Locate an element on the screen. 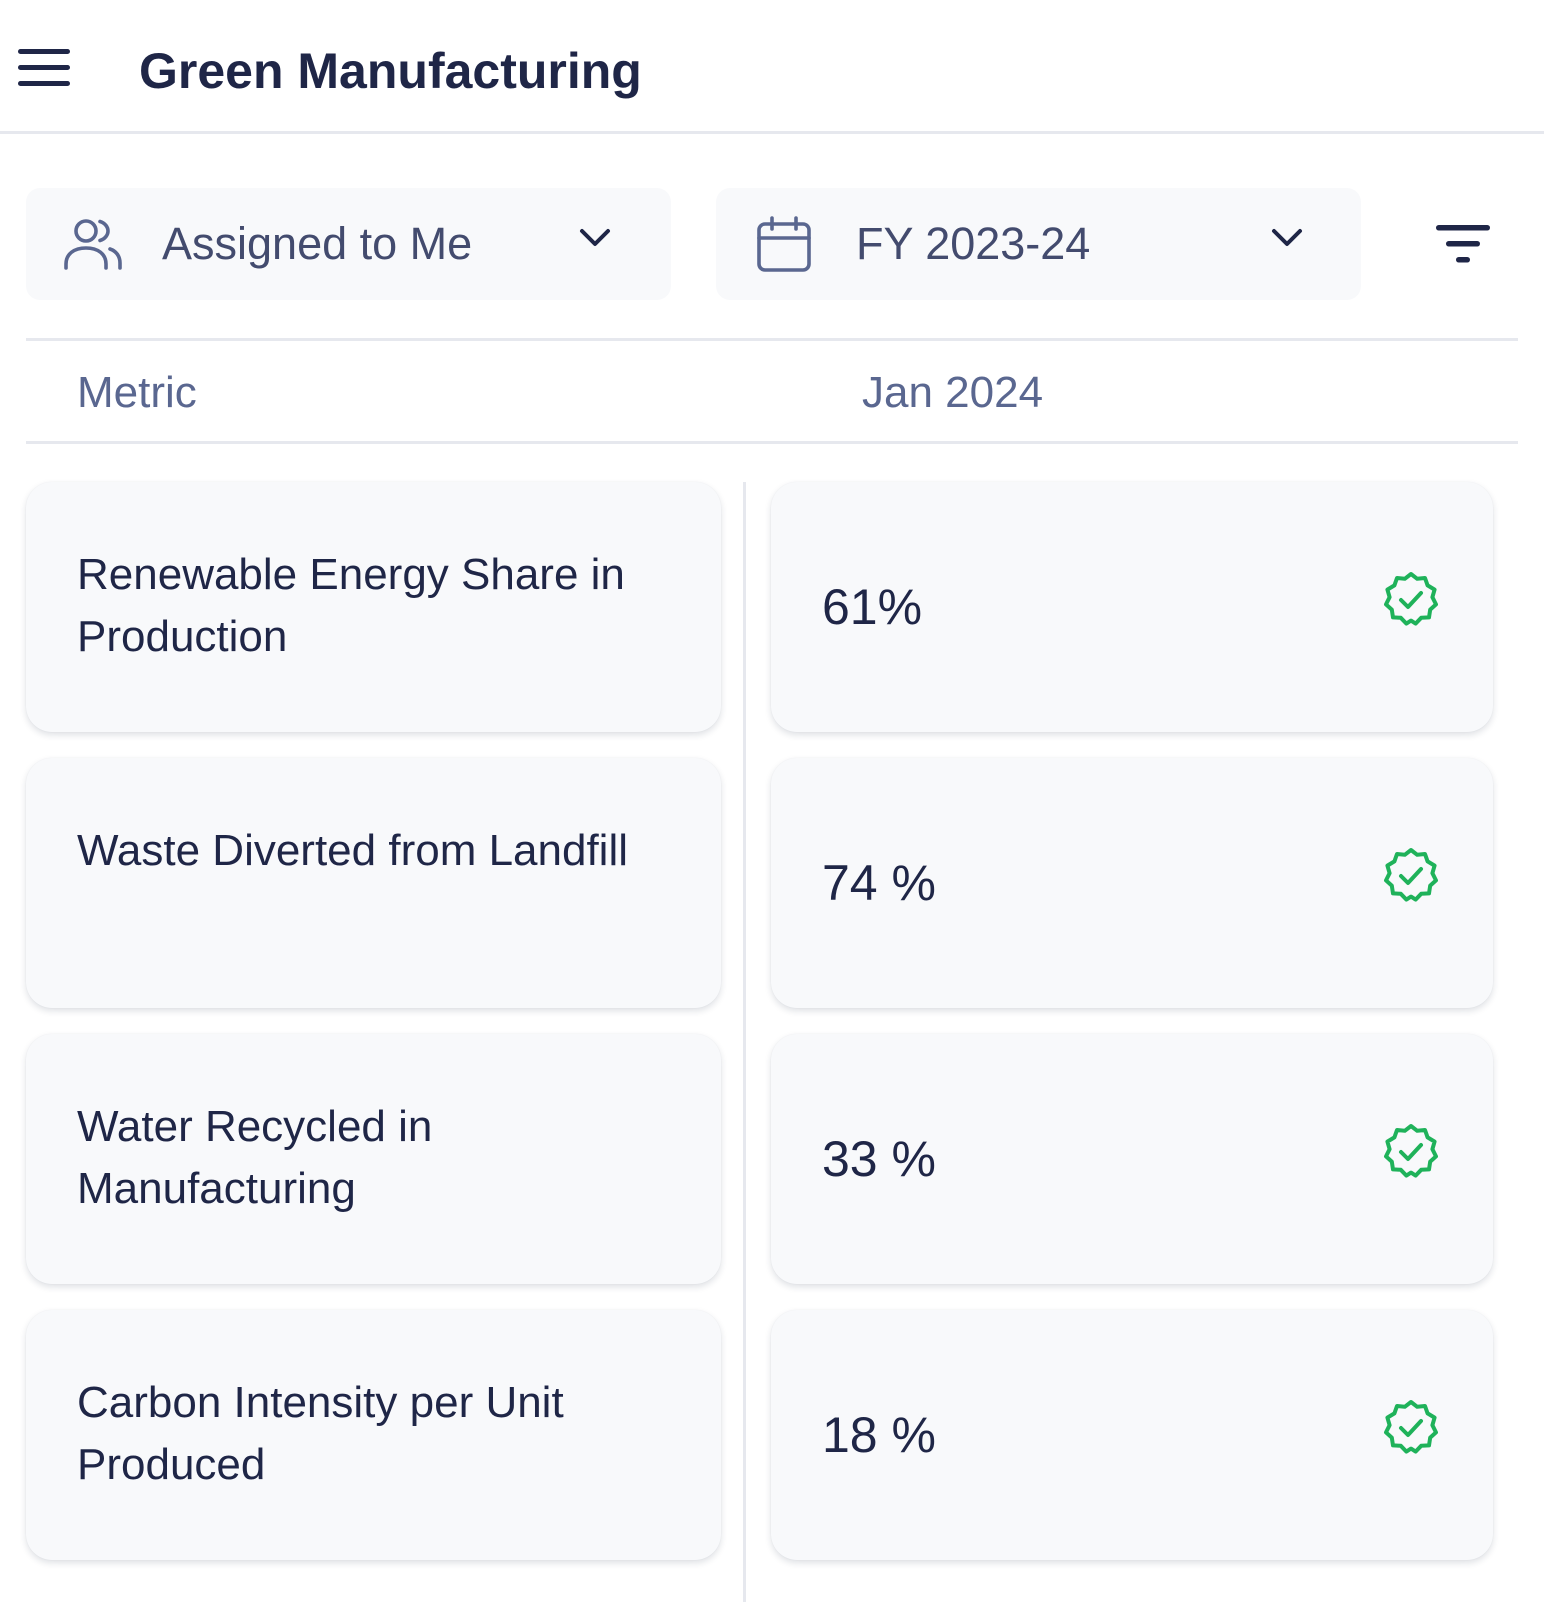 This screenshot has height=1602, width=1544. fiscal-year-dropdown: FY 2023-24 is located at coordinates (1038, 244).